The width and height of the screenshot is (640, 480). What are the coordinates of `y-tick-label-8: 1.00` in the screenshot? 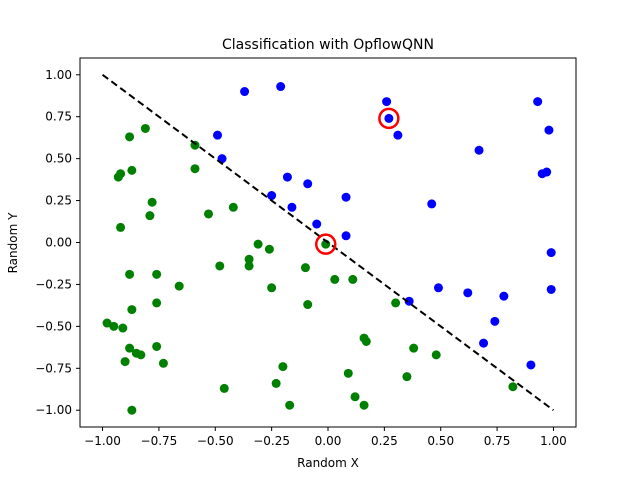 It's located at (58, 75).